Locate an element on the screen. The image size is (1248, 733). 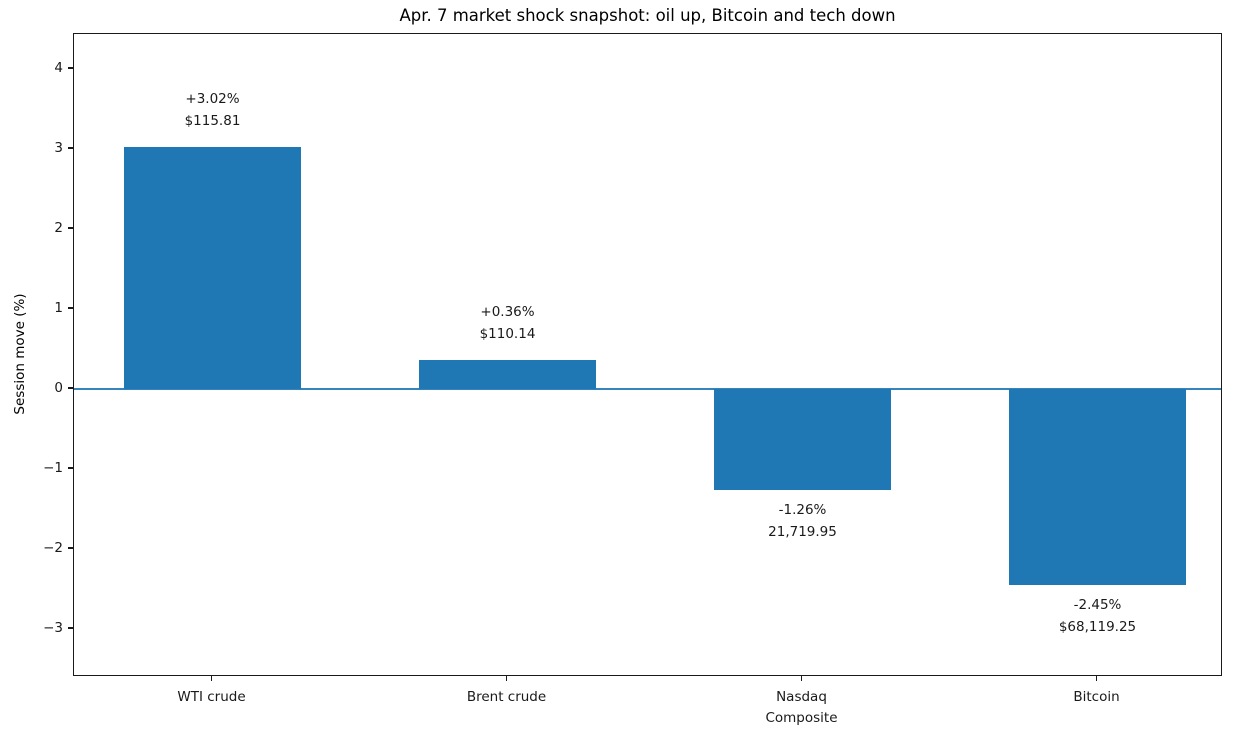
bar-nasdaq-composite is located at coordinates (802, 439).